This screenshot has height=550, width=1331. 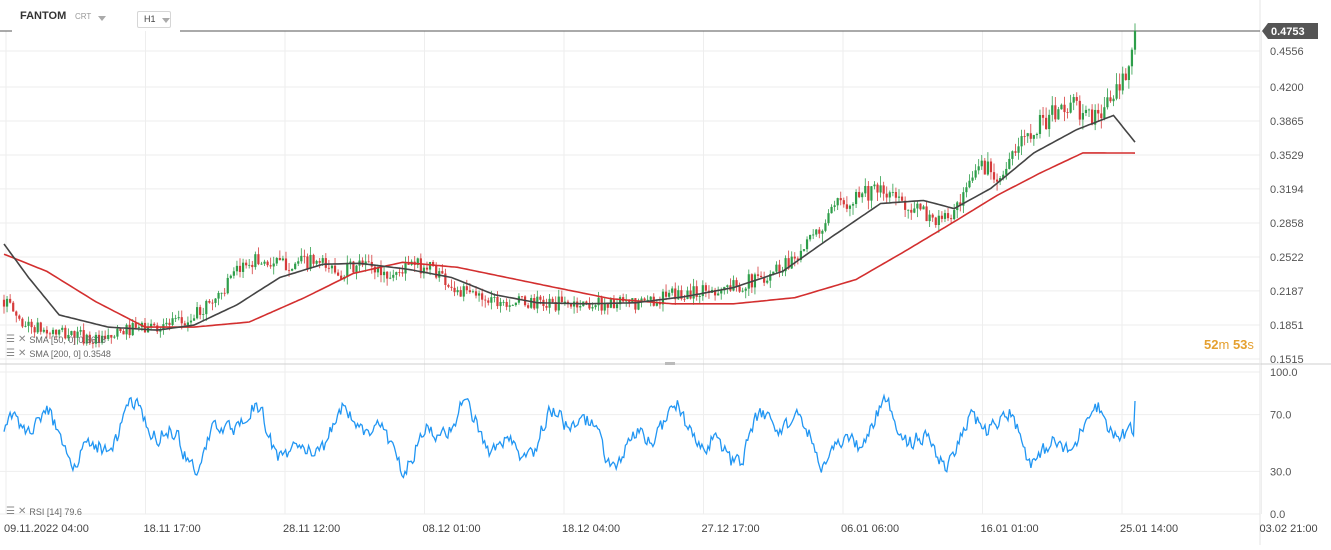 What do you see at coordinates (1229, 344) in the screenshot?
I see `candle-countdown: 52m 53s` at bounding box center [1229, 344].